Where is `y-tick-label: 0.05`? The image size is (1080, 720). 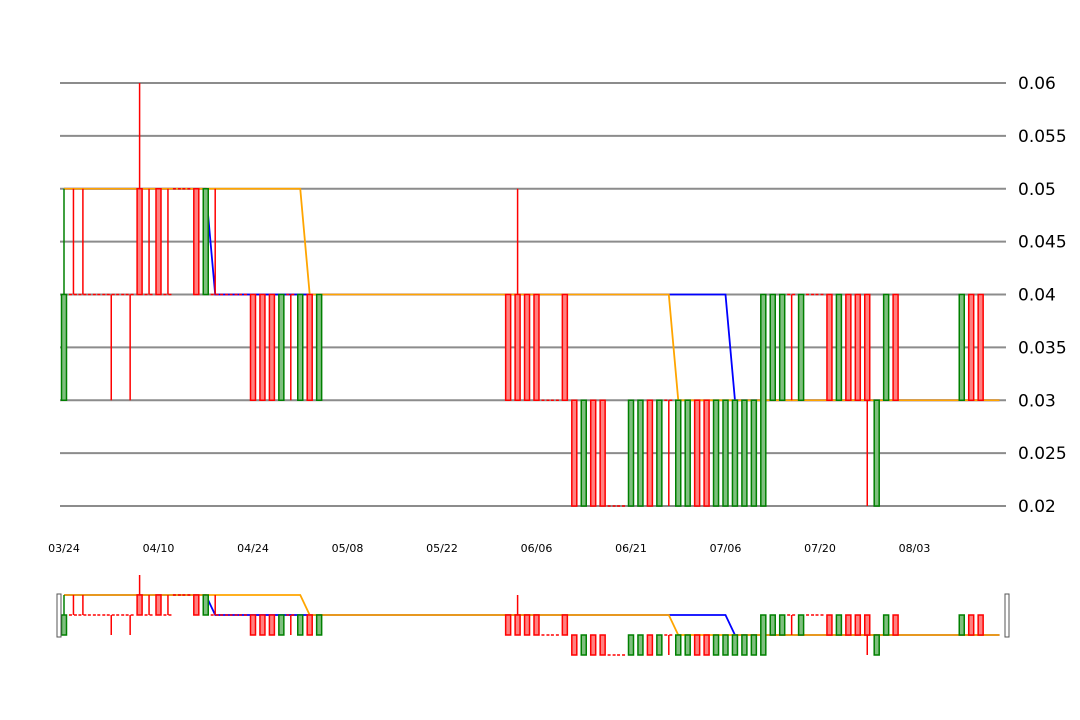
y-tick-label: 0.05 is located at coordinates (1037, 190).